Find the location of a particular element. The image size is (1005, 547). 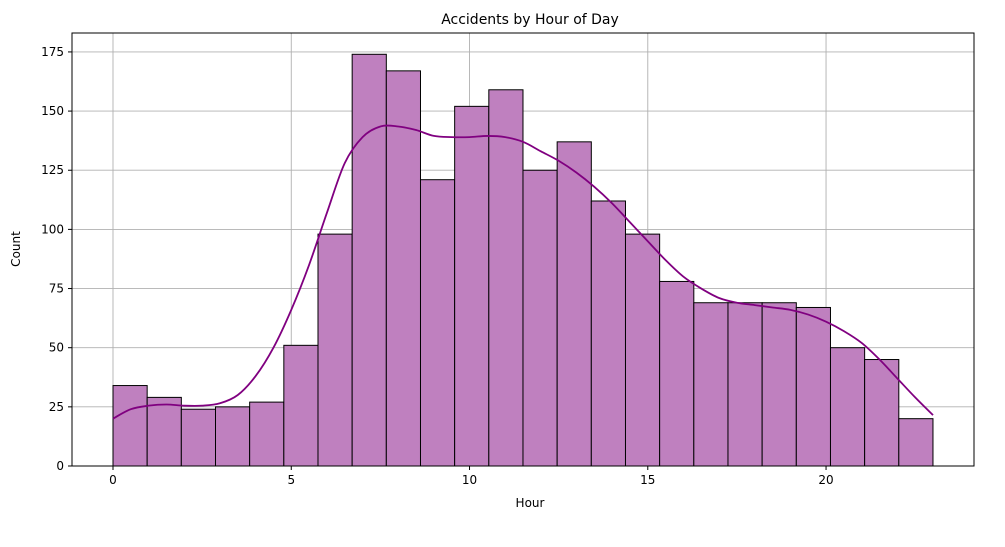

y-tick-label: 150 is located at coordinates (52, 111).